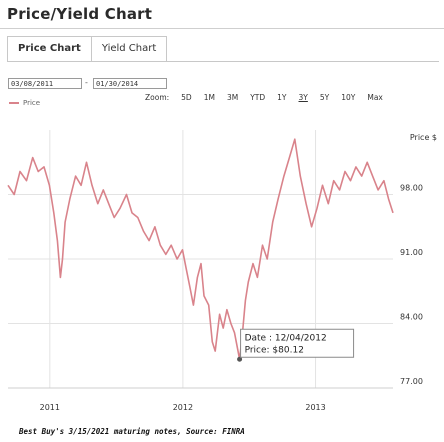 This screenshot has width=444, height=442. I want to click on tooltip-date: Date : 12/04/2012, so click(286, 338).